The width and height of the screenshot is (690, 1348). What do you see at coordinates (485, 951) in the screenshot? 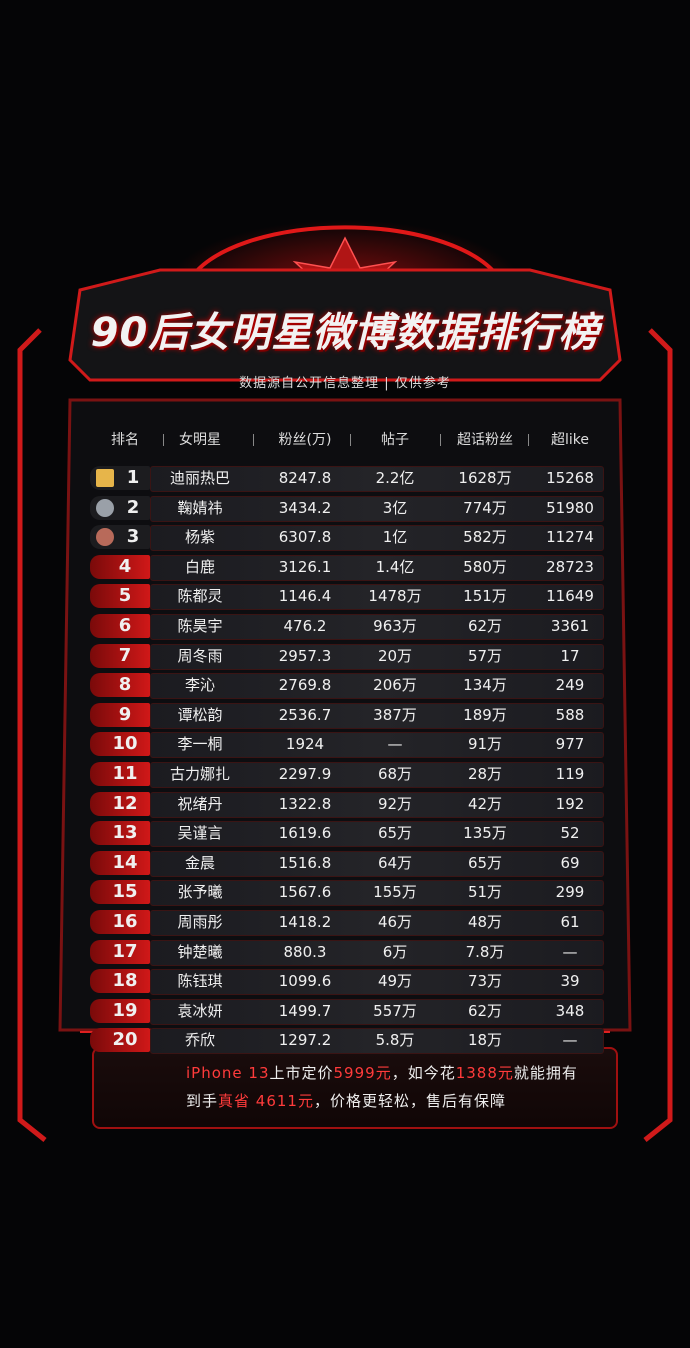
I see `cell: 7.8万` at bounding box center [485, 951].